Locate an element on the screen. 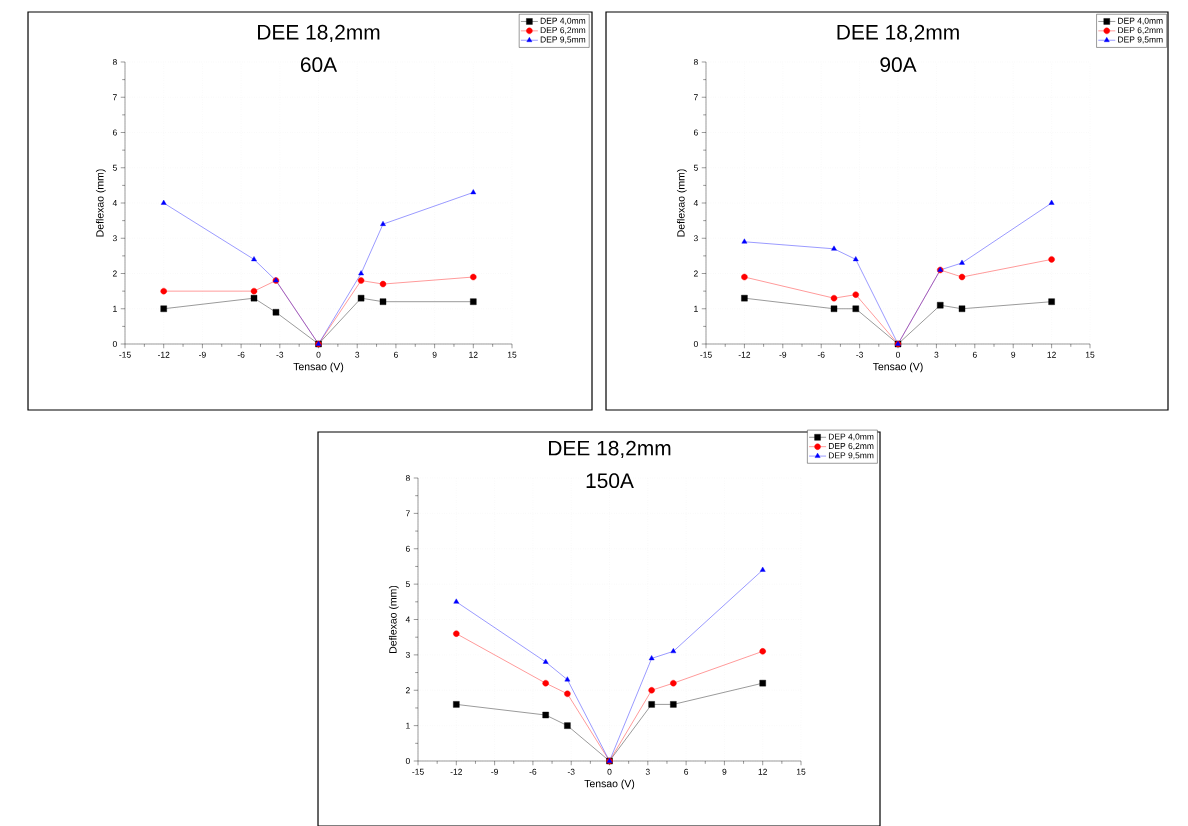 The image size is (1188, 826). chart-subtitle: 90A is located at coordinates (898, 65).